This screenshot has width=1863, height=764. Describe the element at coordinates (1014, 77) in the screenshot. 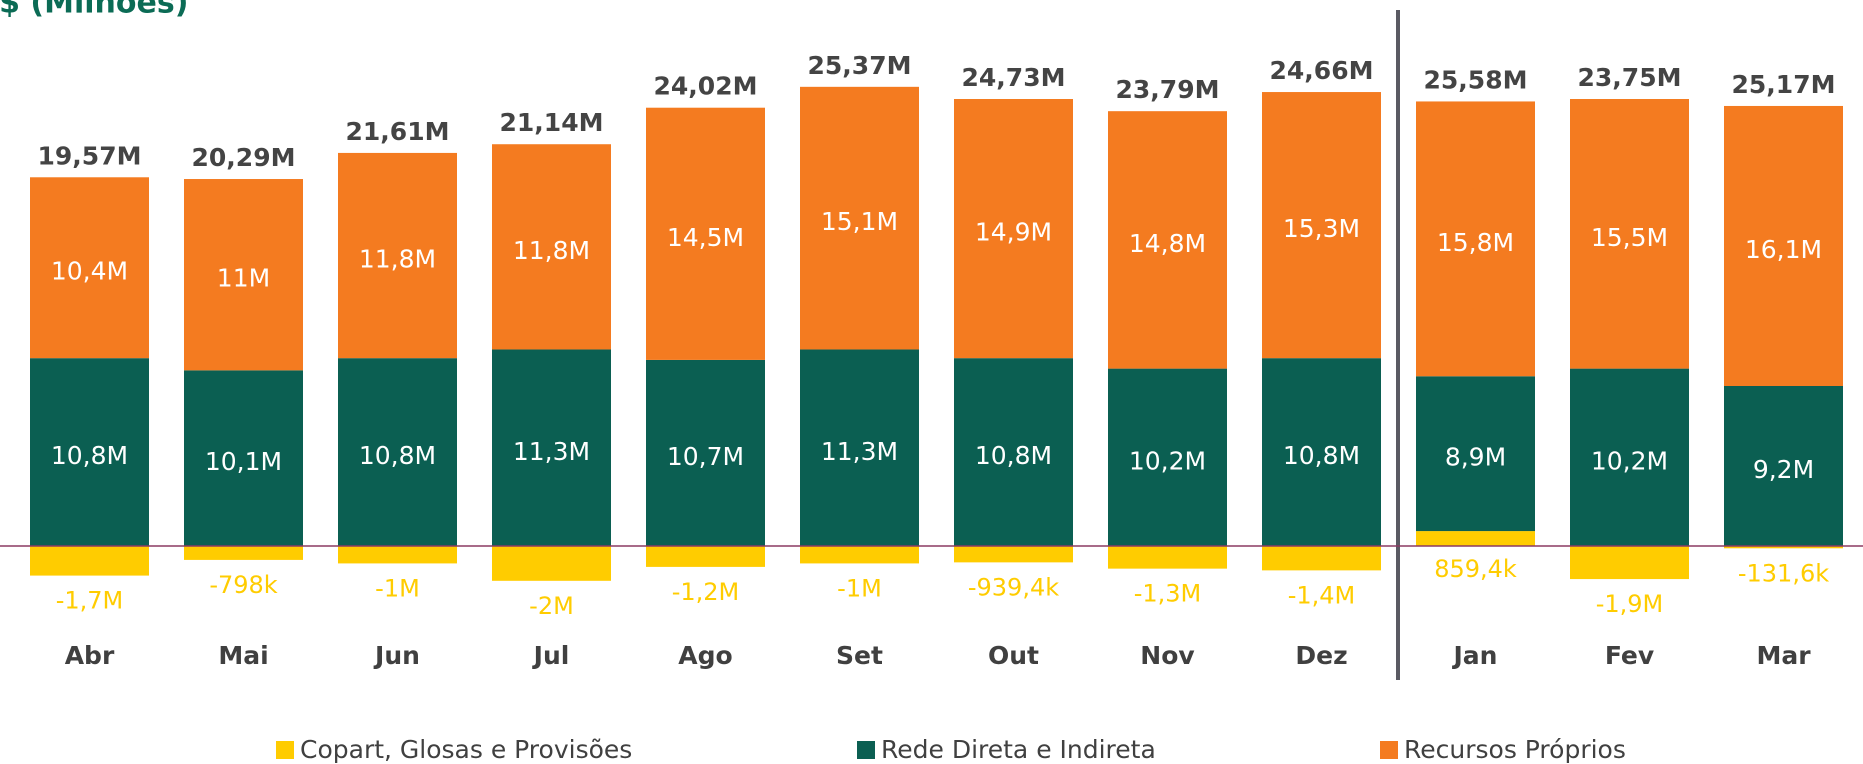

I see `total-label: 24,73M` at that location.